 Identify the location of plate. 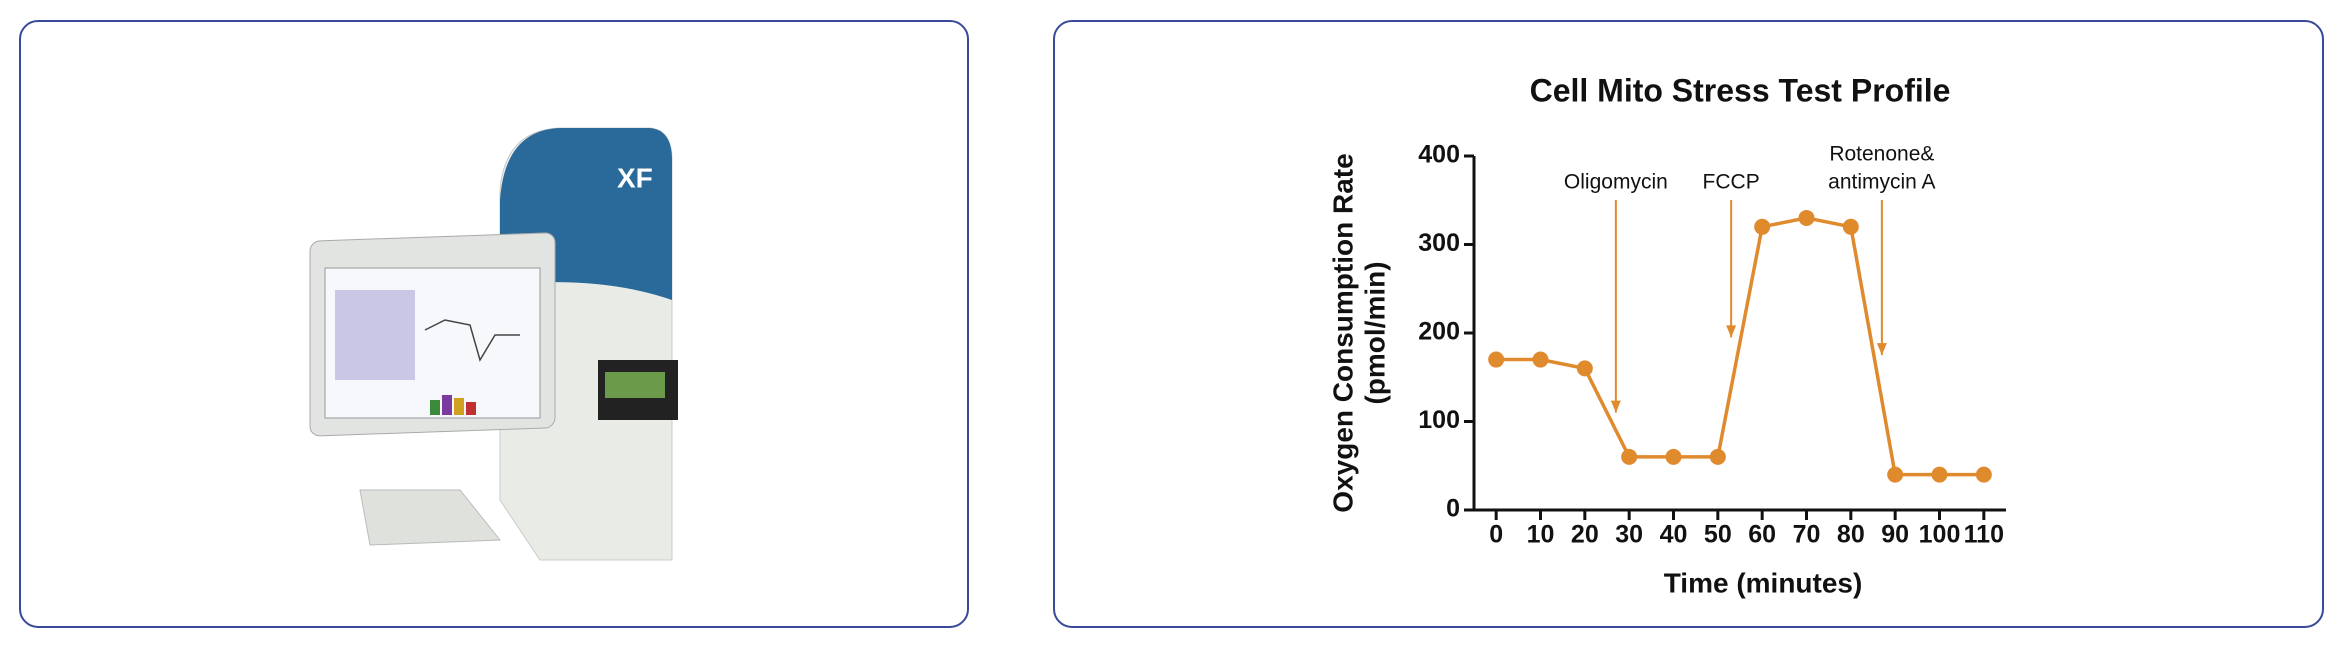
(635, 385).